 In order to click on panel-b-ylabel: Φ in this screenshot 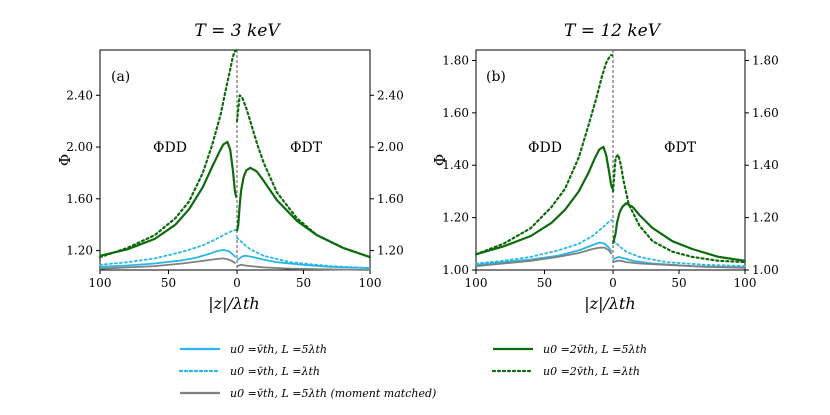, I will do `click(440, 160)`.